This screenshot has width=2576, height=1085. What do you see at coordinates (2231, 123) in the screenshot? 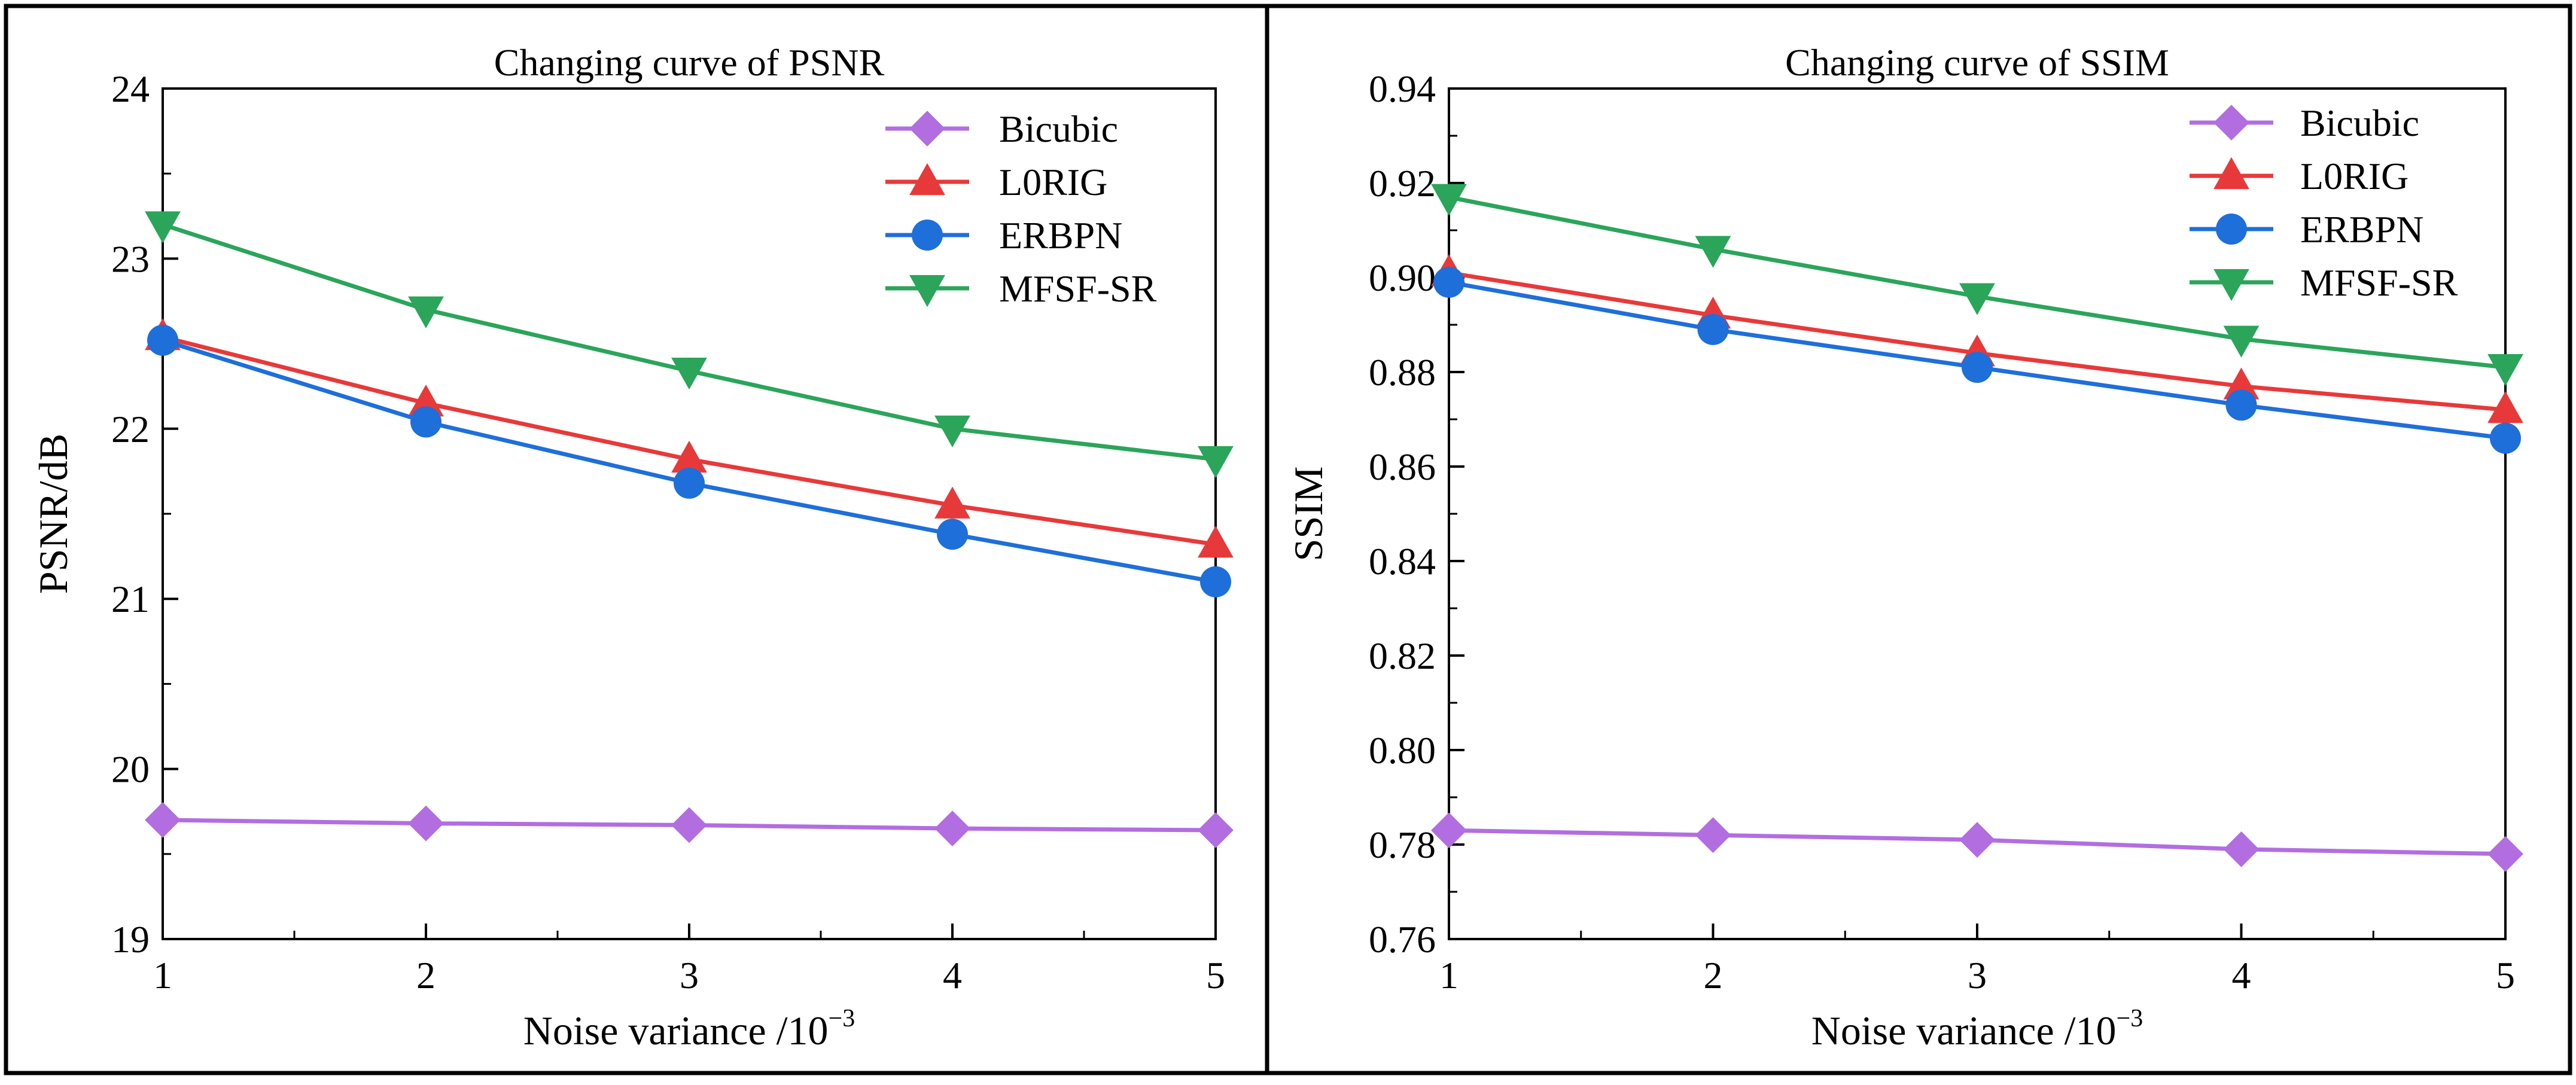
I see `legend-marker-bicubic-ssim` at bounding box center [2231, 123].